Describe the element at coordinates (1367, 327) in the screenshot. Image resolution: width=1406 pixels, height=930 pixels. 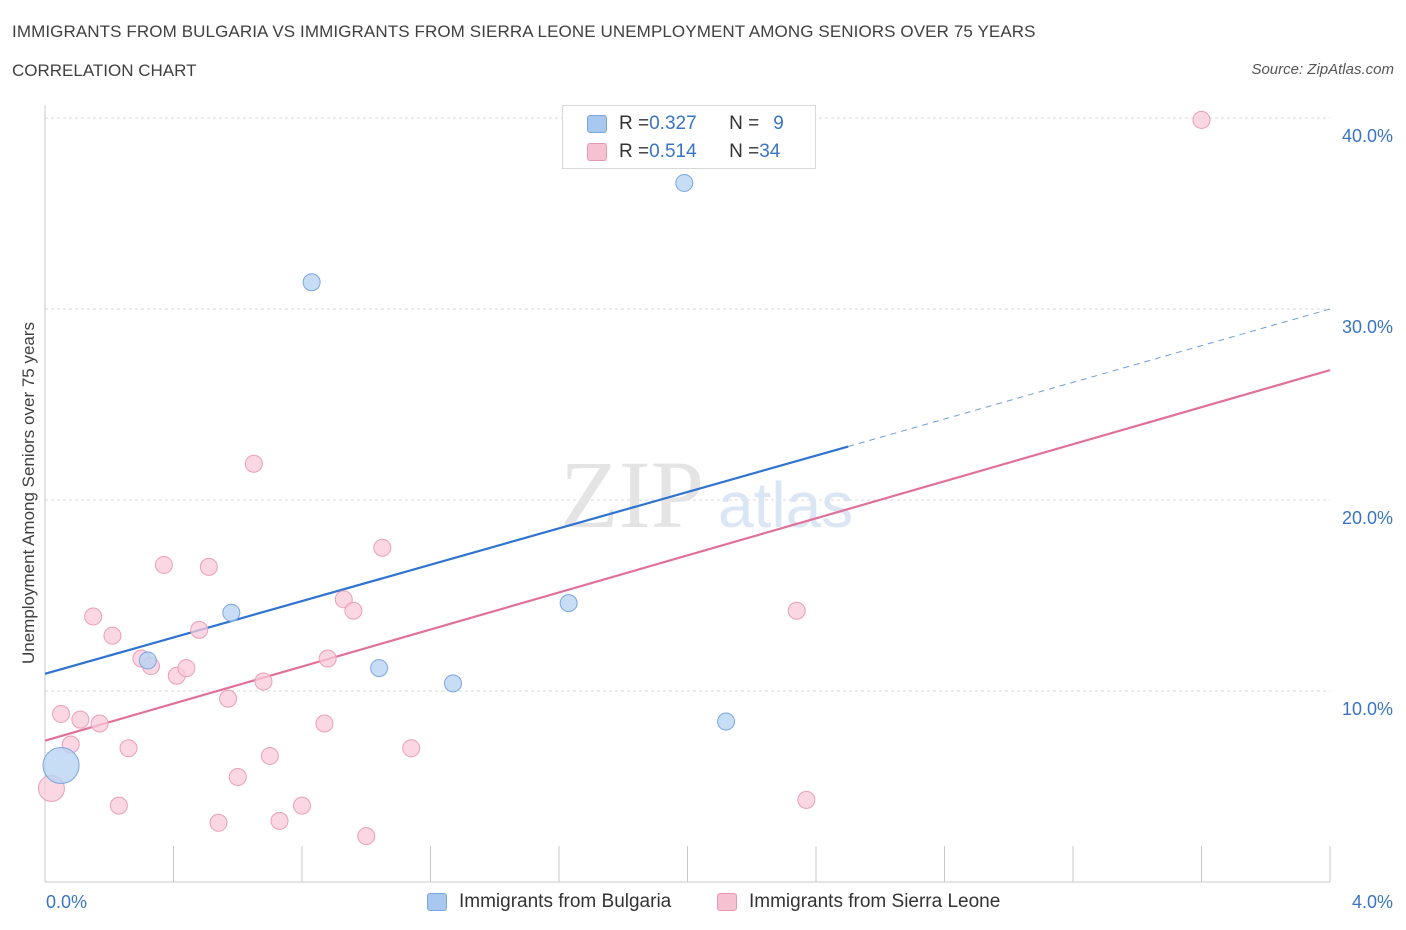
I see `y-tick-label: 30.0%` at that location.